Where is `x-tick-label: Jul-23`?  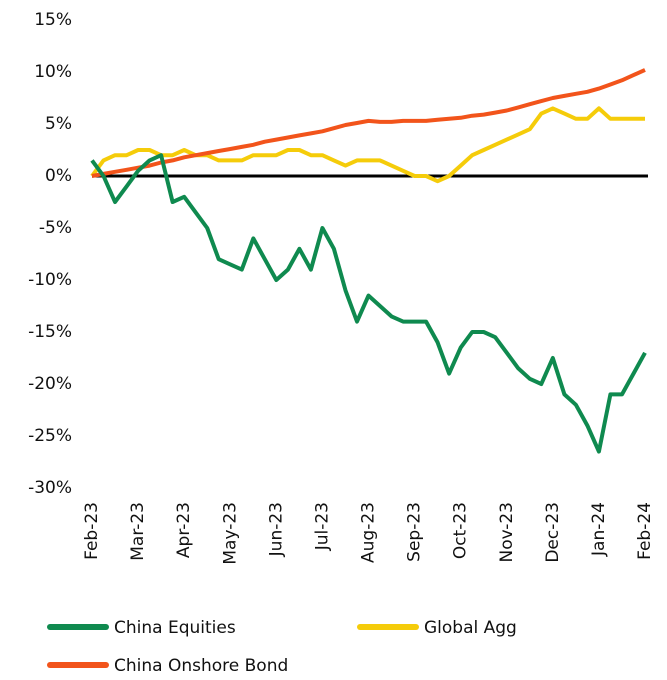
x-tick-label: Jul-23 is located at coordinates (322, 526).